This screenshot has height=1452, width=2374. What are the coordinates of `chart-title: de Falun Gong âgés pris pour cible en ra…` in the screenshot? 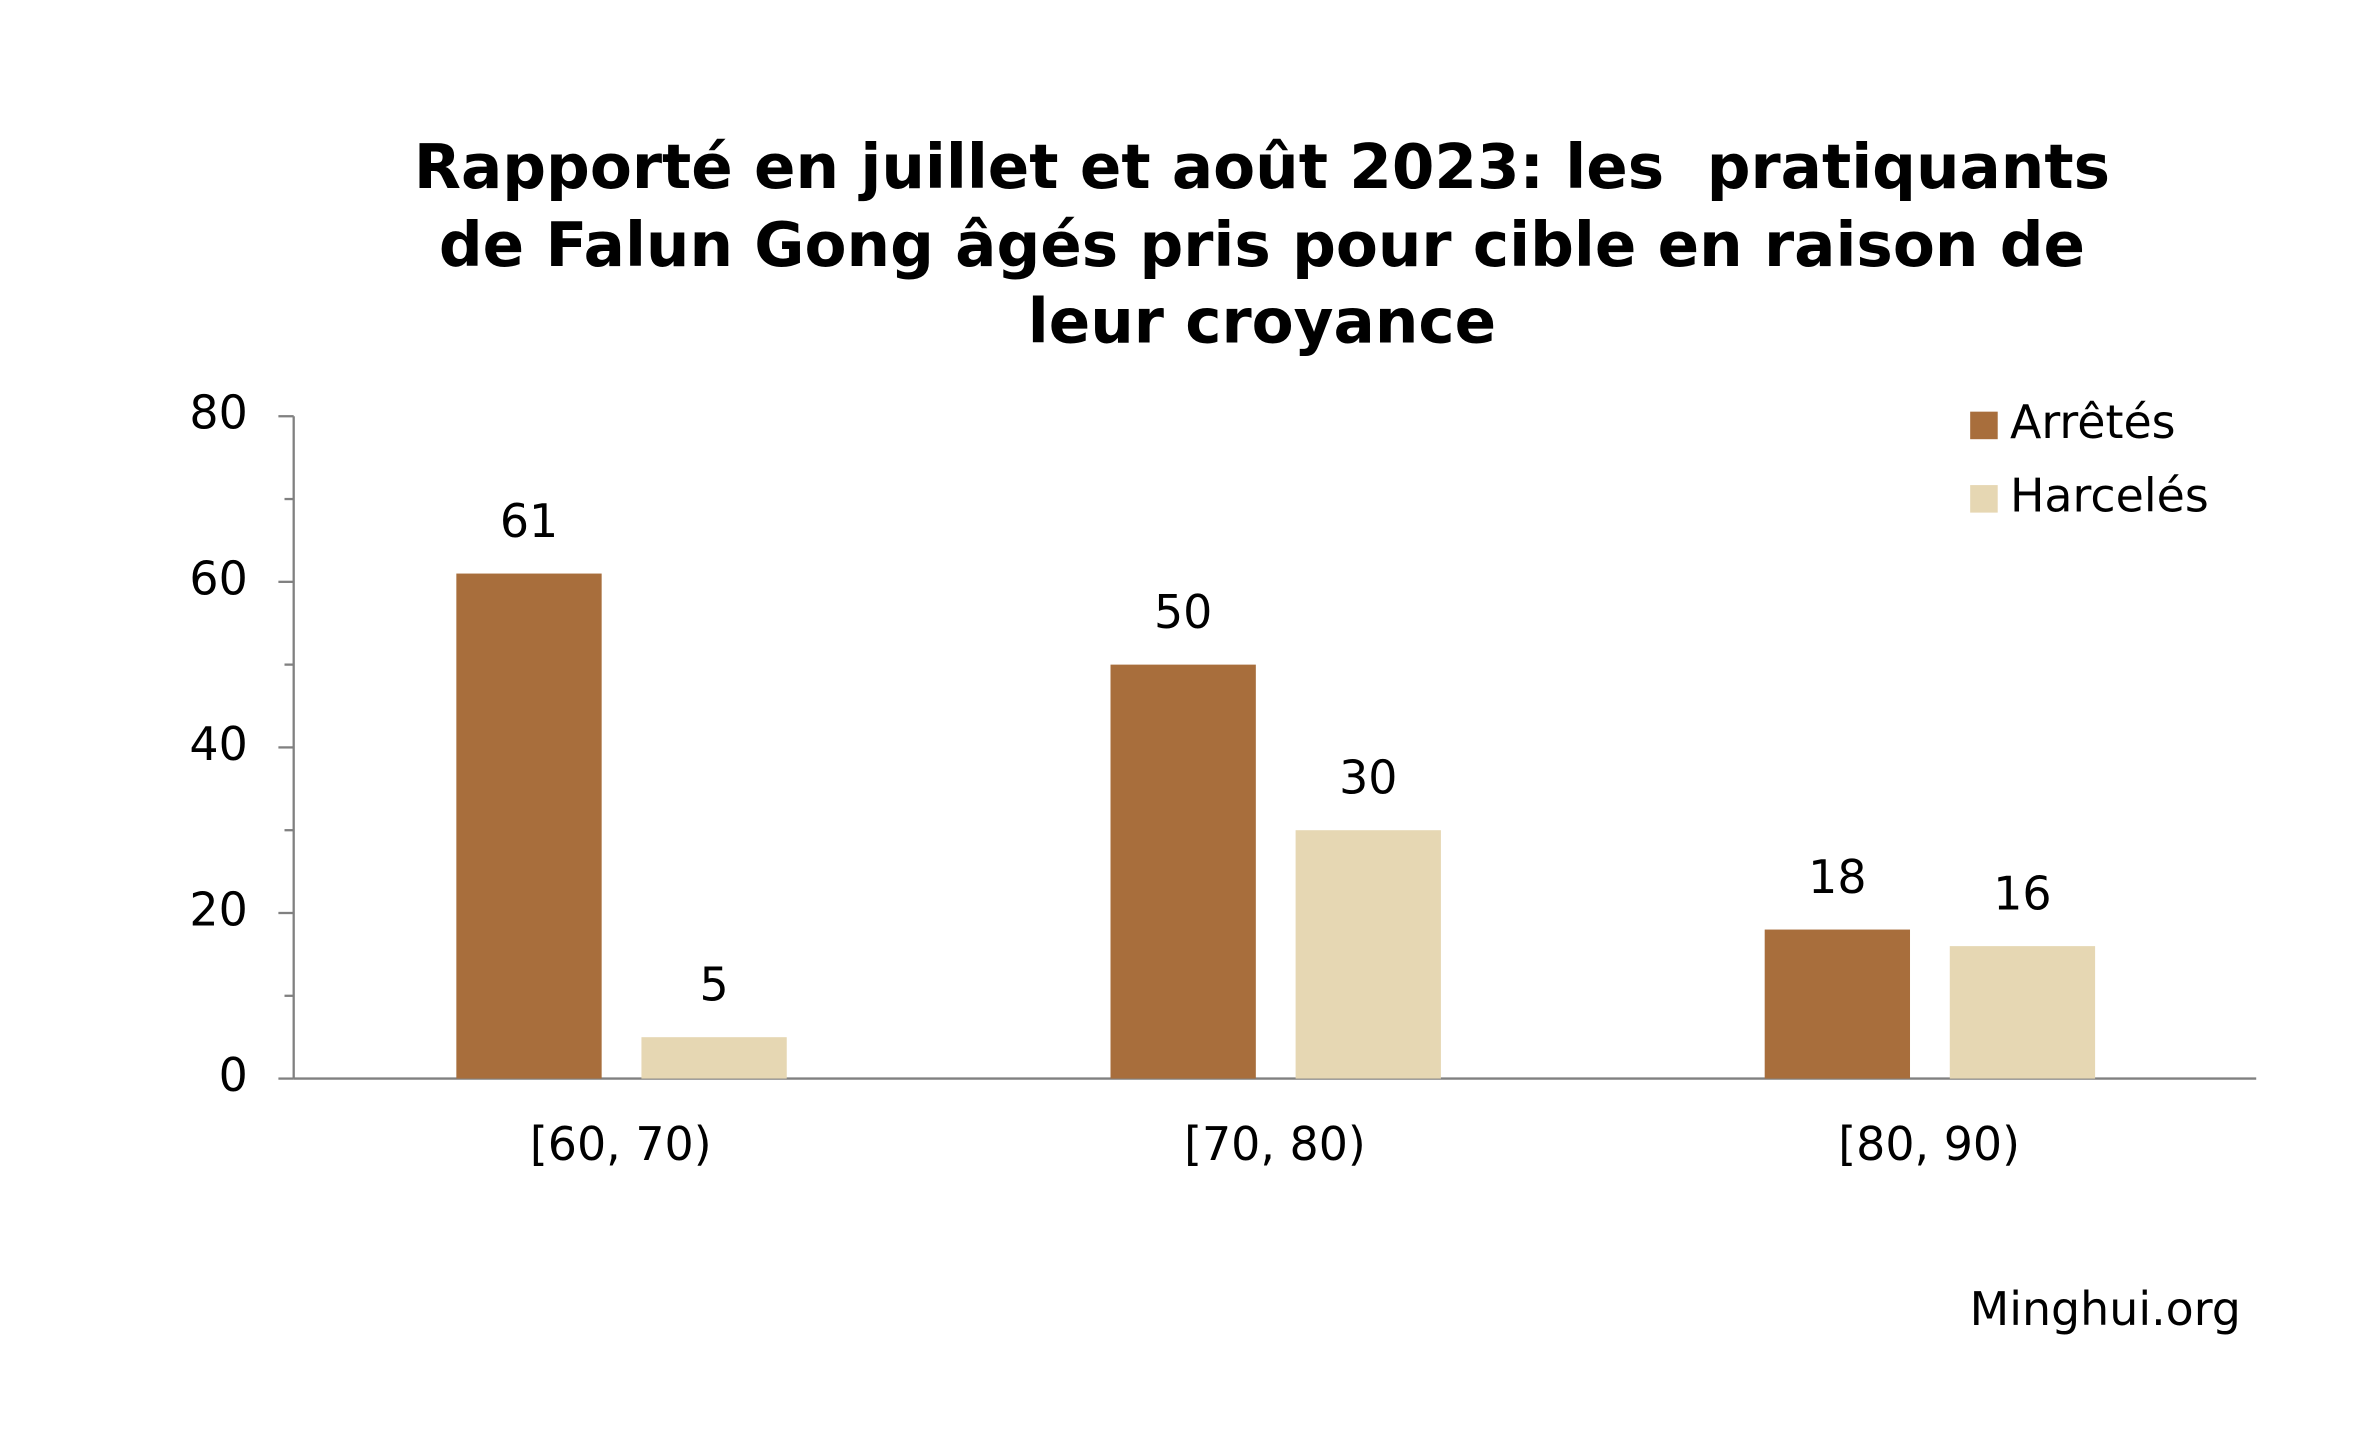 It's located at (1262, 245).